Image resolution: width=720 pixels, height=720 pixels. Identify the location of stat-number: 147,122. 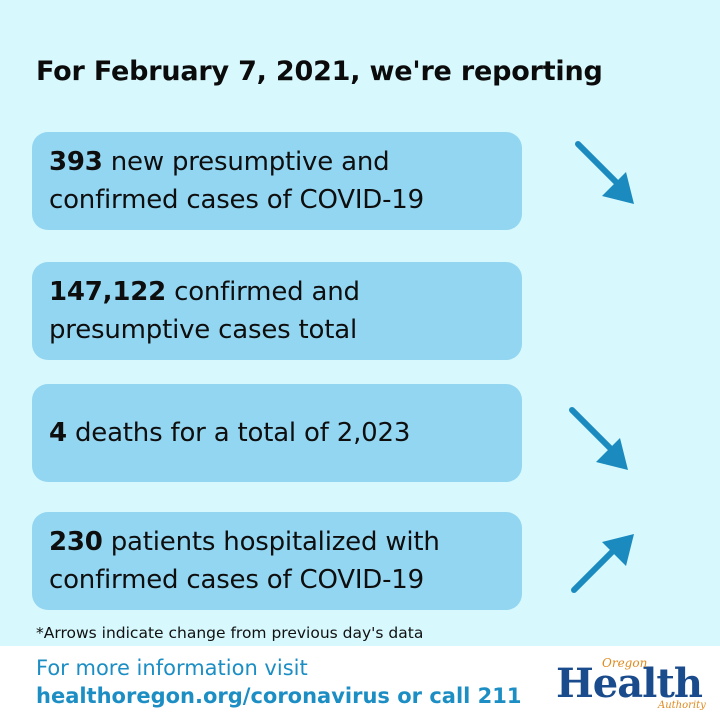
(108, 292).